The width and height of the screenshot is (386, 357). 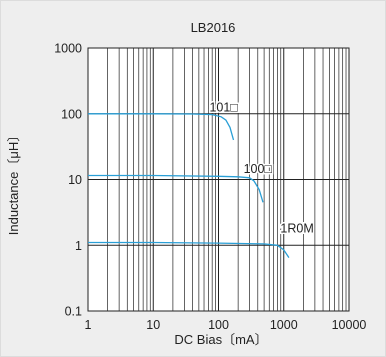 What do you see at coordinates (284, 325) in the screenshot?
I see `x-tick-label: 1000` at bounding box center [284, 325].